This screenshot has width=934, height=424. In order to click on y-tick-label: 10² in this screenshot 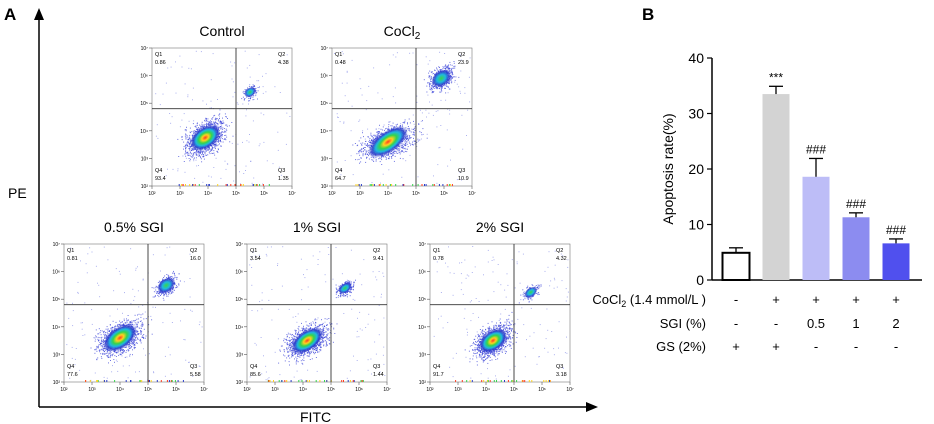, I will do `click(145, 187)`.